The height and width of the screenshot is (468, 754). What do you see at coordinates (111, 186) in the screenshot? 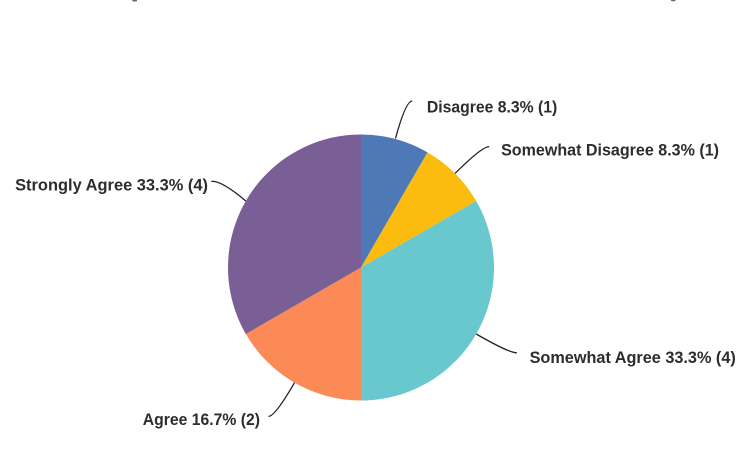
I see `svg-text: Strongly Agree 33.3% (4)` at bounding box center [111, 186].